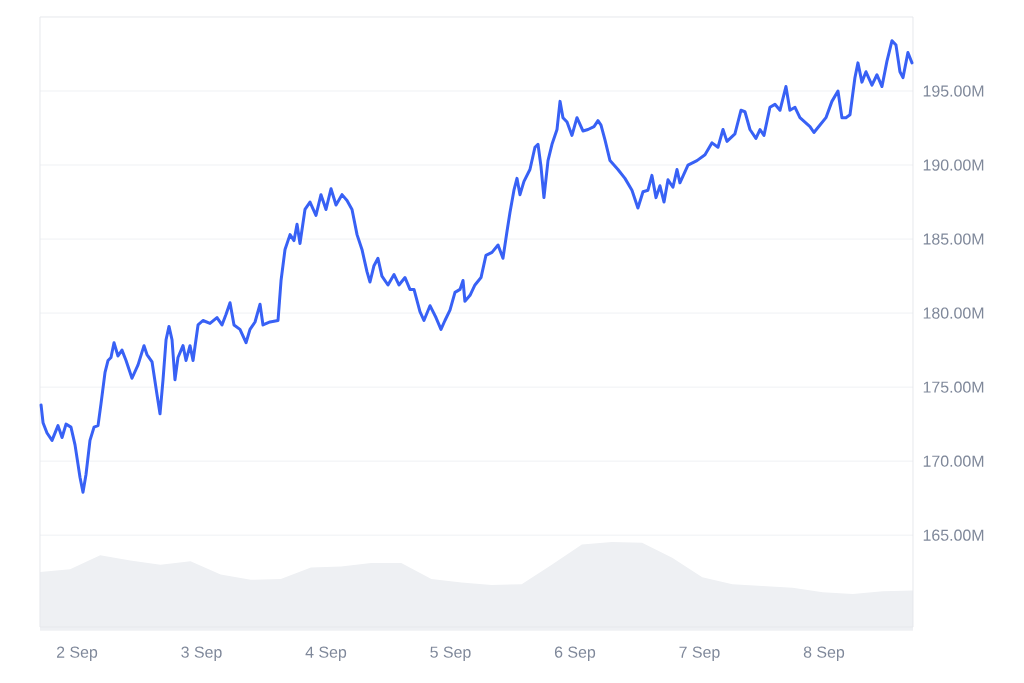 The width and height of the screenshot is (1024, 683). What do you see at coordinates (953, 165) in the screenshot?
I see `y-tick-label: 190.00M` at bounding box center [953, 165].